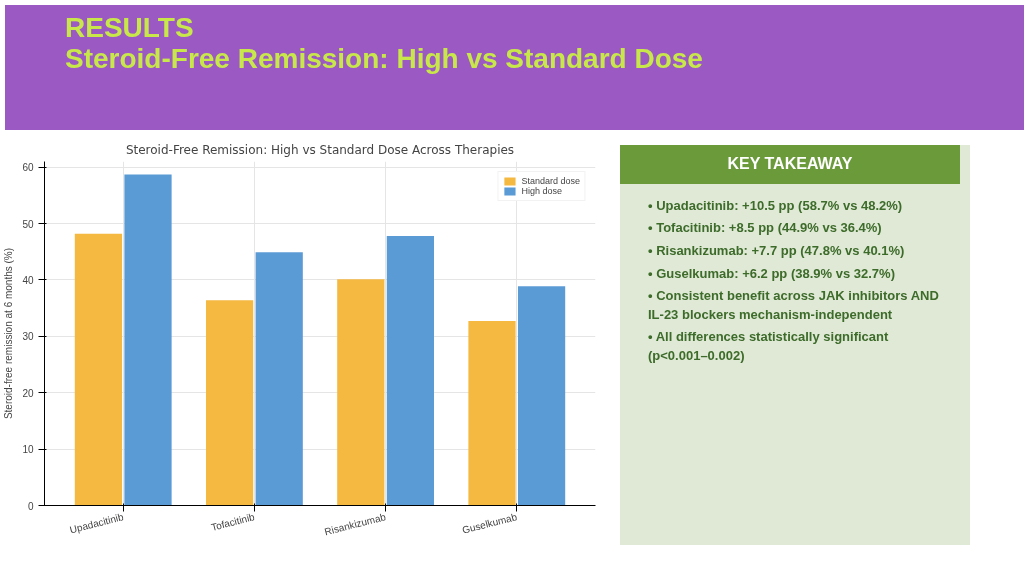 The width and height of the screenshot is (1024, 562). What do you see at coordinates (794, 305) in the screenshot?
I see `text: • Consistent benefit across JAK inhibitors AND IL-23 blockers mechanism-independent` at bounding box center [794, 305].